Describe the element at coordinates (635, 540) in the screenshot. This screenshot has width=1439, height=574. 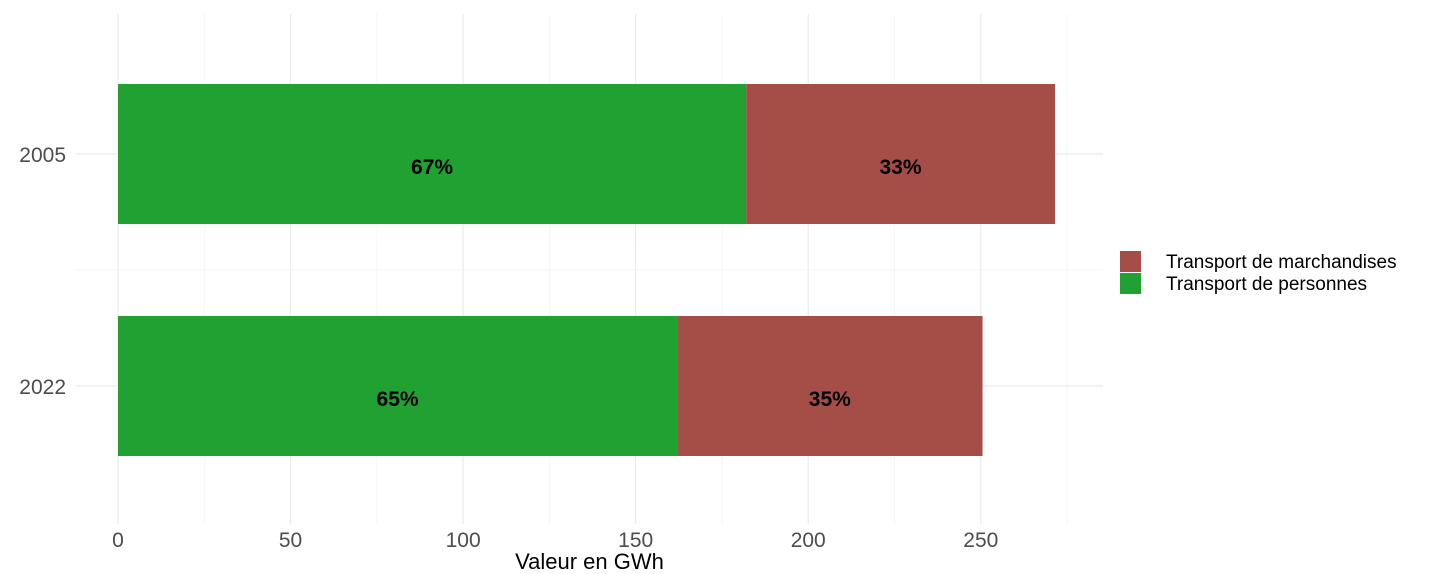
I see `x-tick-label: 150` at that location.